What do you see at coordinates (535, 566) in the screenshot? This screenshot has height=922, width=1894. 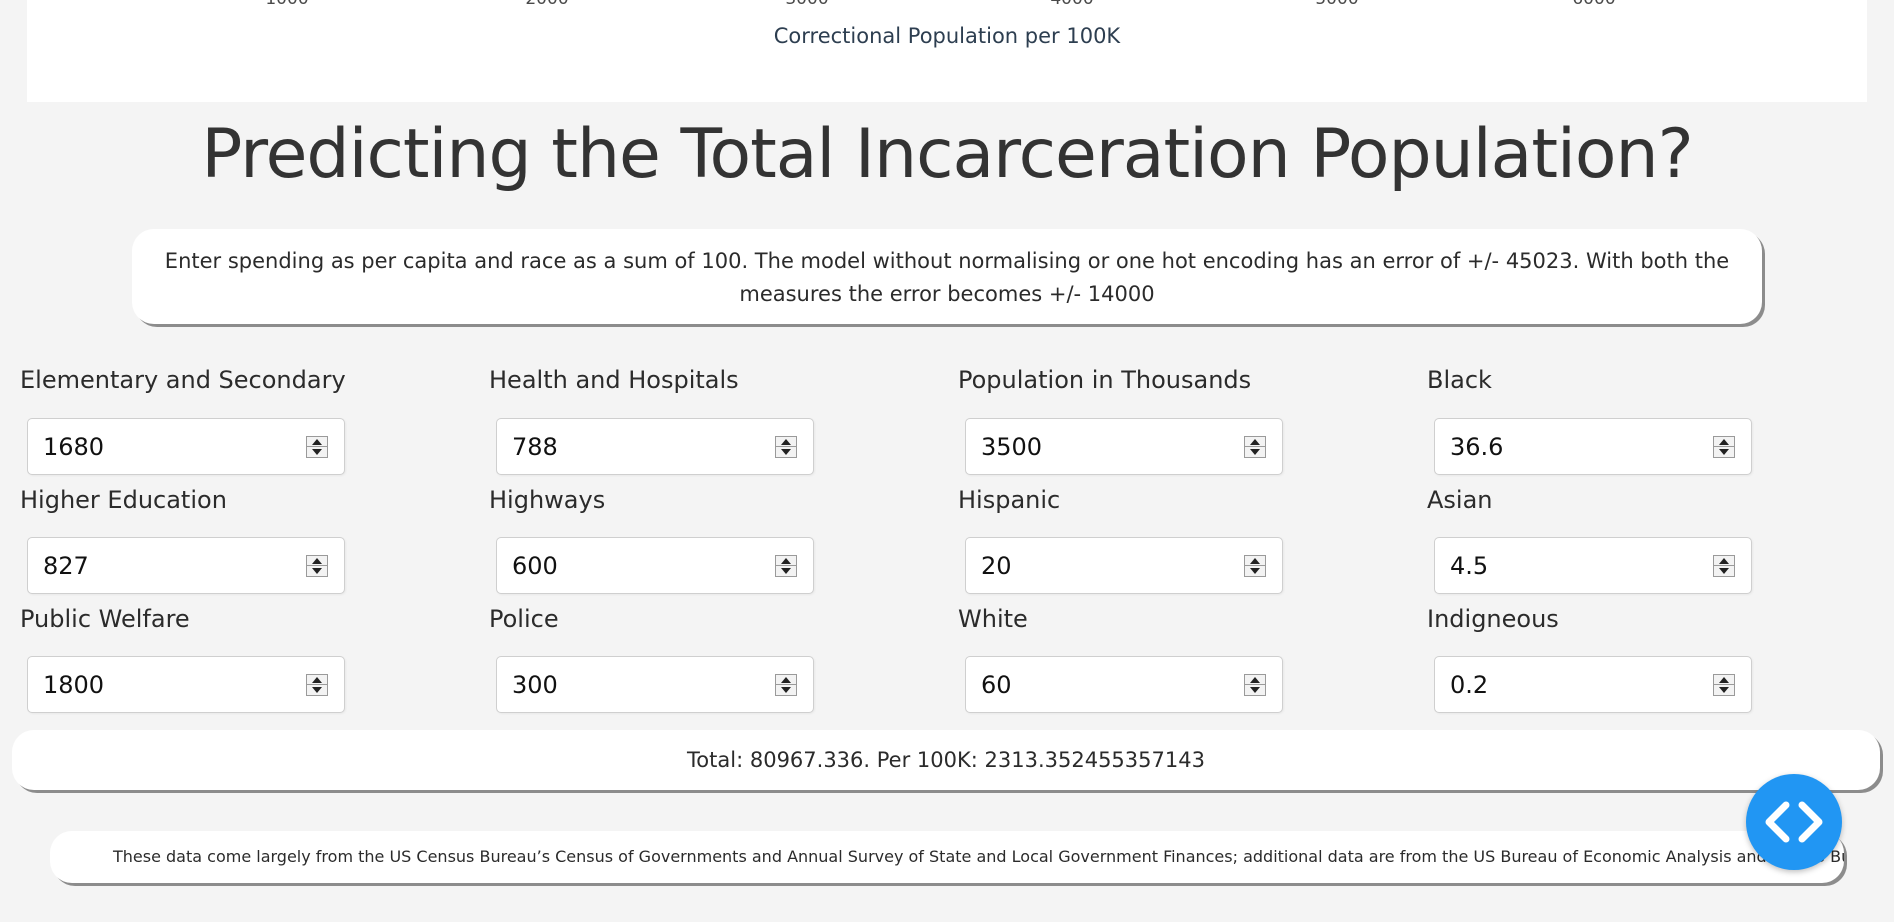 I see `highways-value: 600` at bounding box center [535, 566].